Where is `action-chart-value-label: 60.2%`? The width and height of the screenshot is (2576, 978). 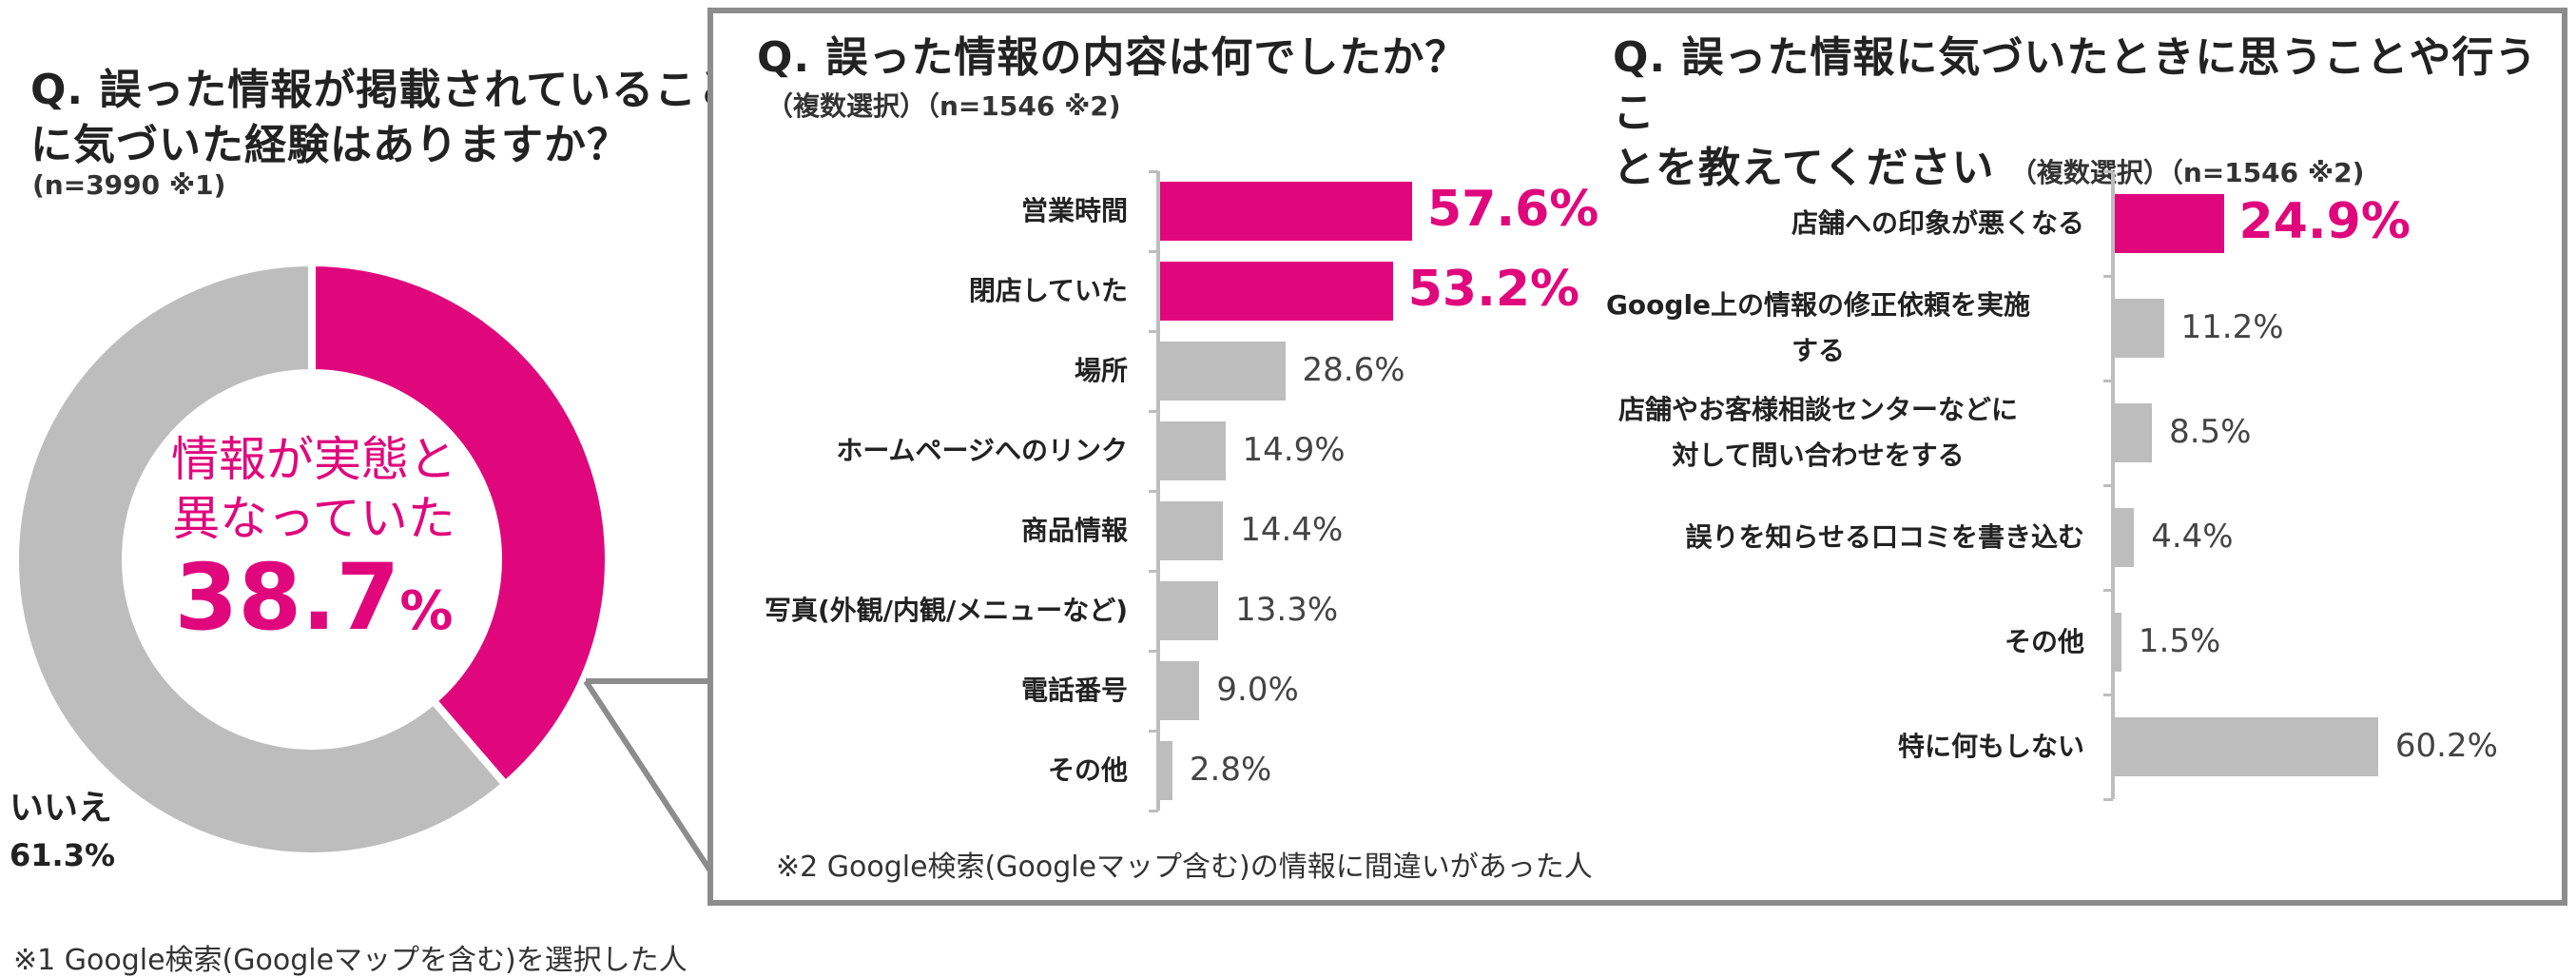
action-chart-value-label: 60.2% is located at coordinates (2446, 746).